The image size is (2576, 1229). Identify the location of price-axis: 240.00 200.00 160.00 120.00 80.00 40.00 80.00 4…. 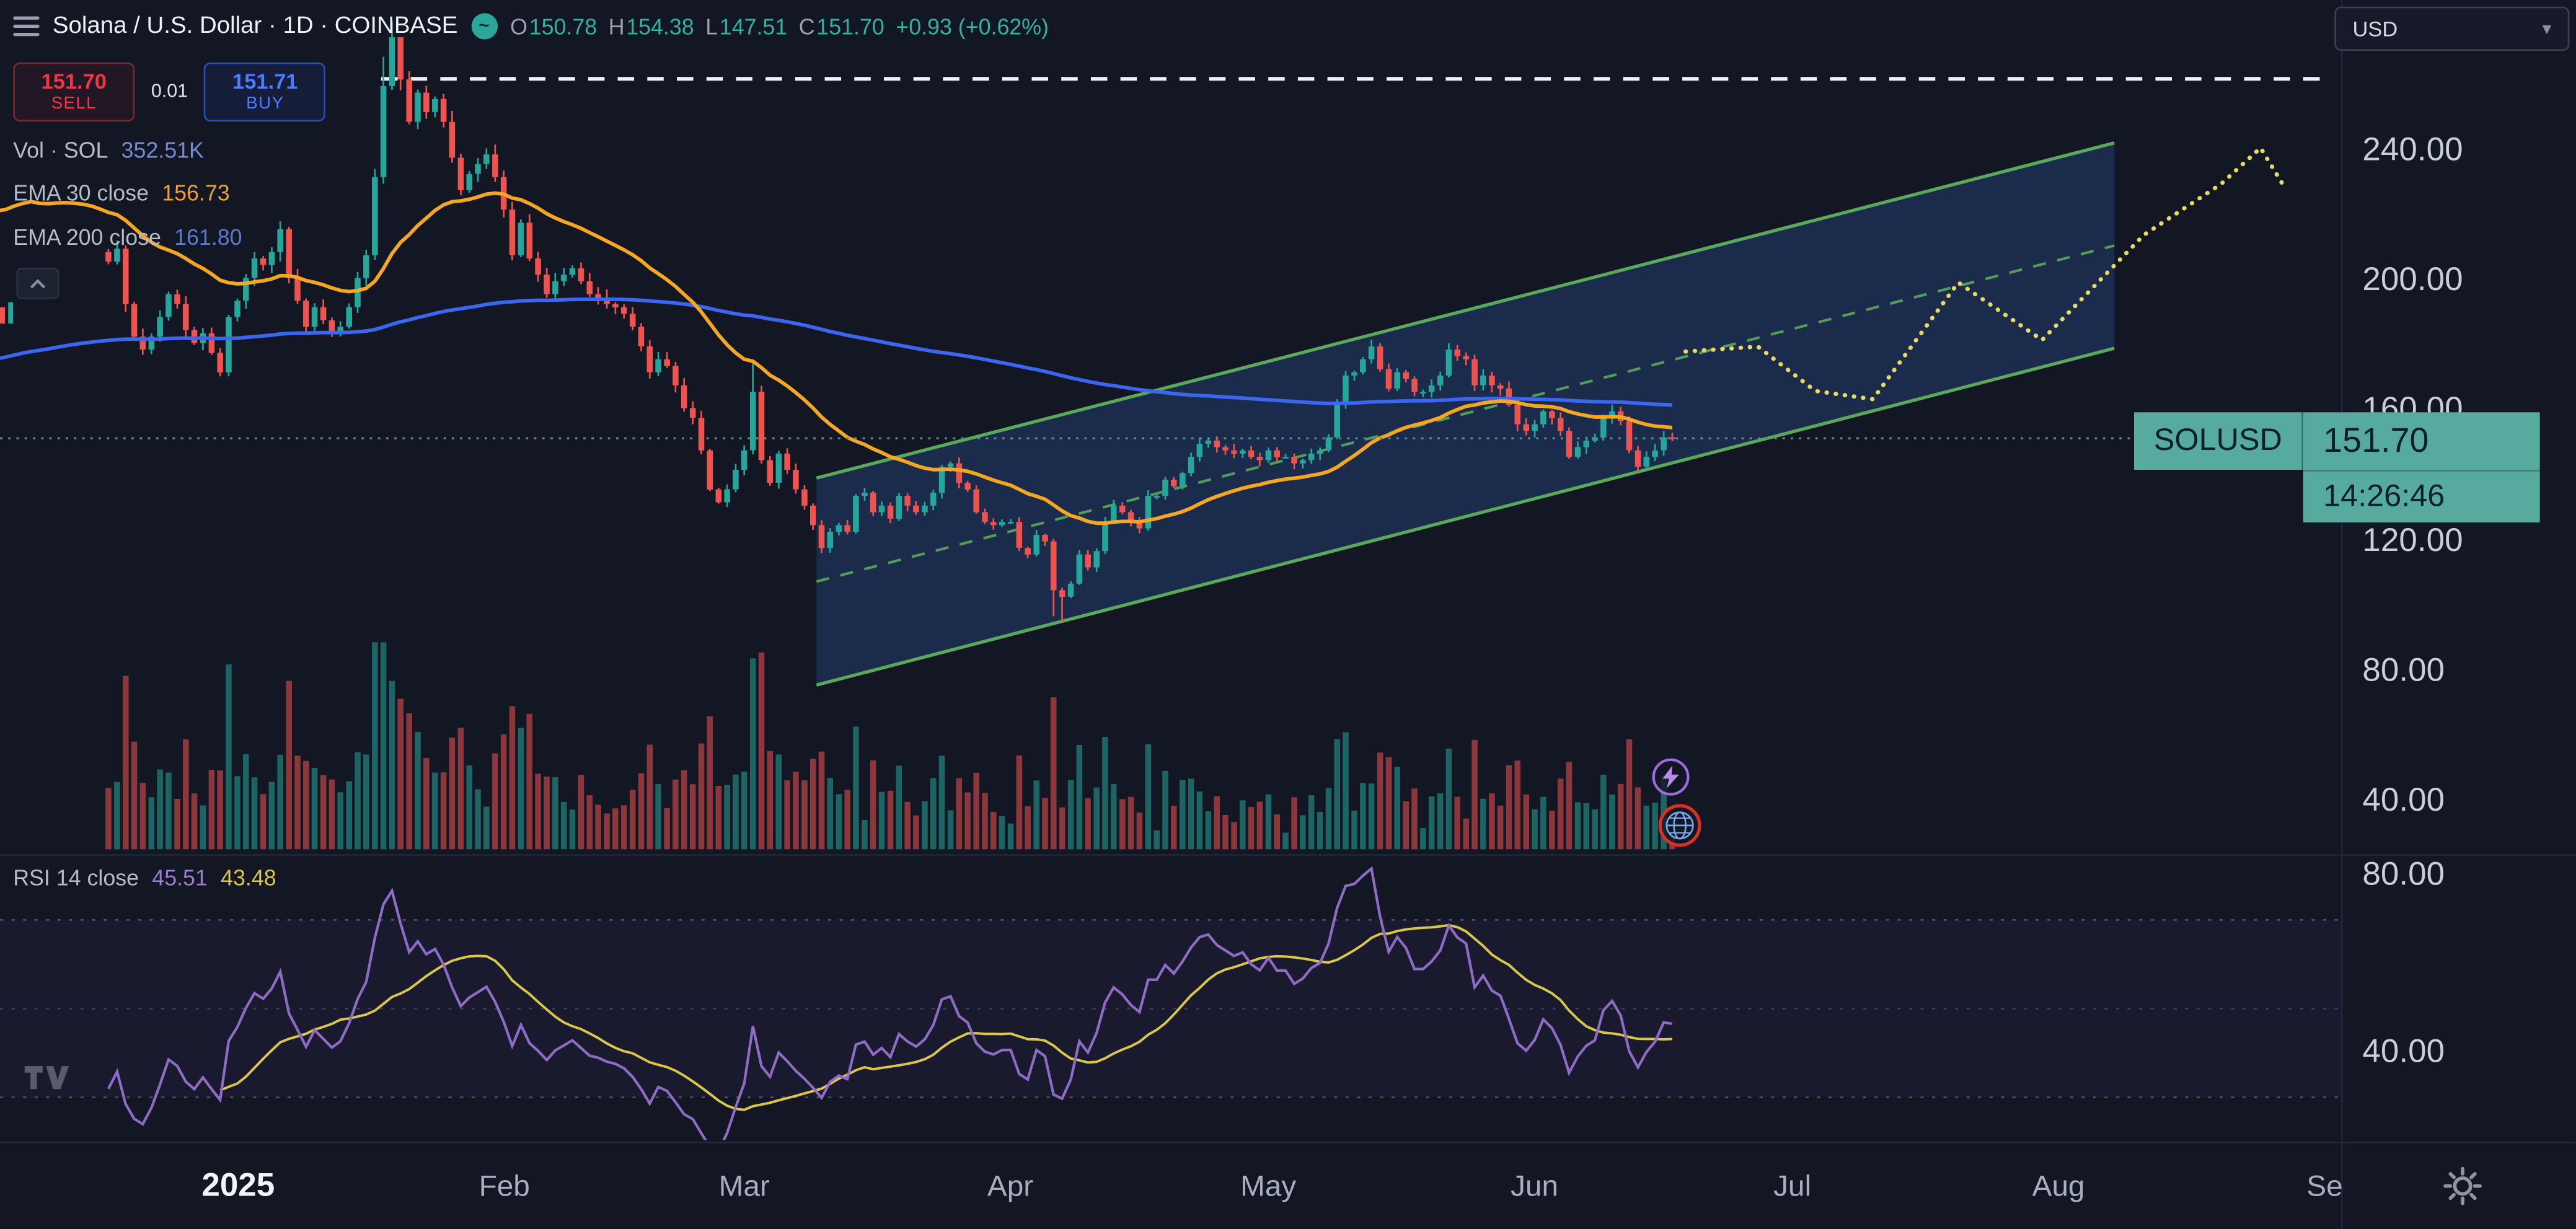
(2458, 571).